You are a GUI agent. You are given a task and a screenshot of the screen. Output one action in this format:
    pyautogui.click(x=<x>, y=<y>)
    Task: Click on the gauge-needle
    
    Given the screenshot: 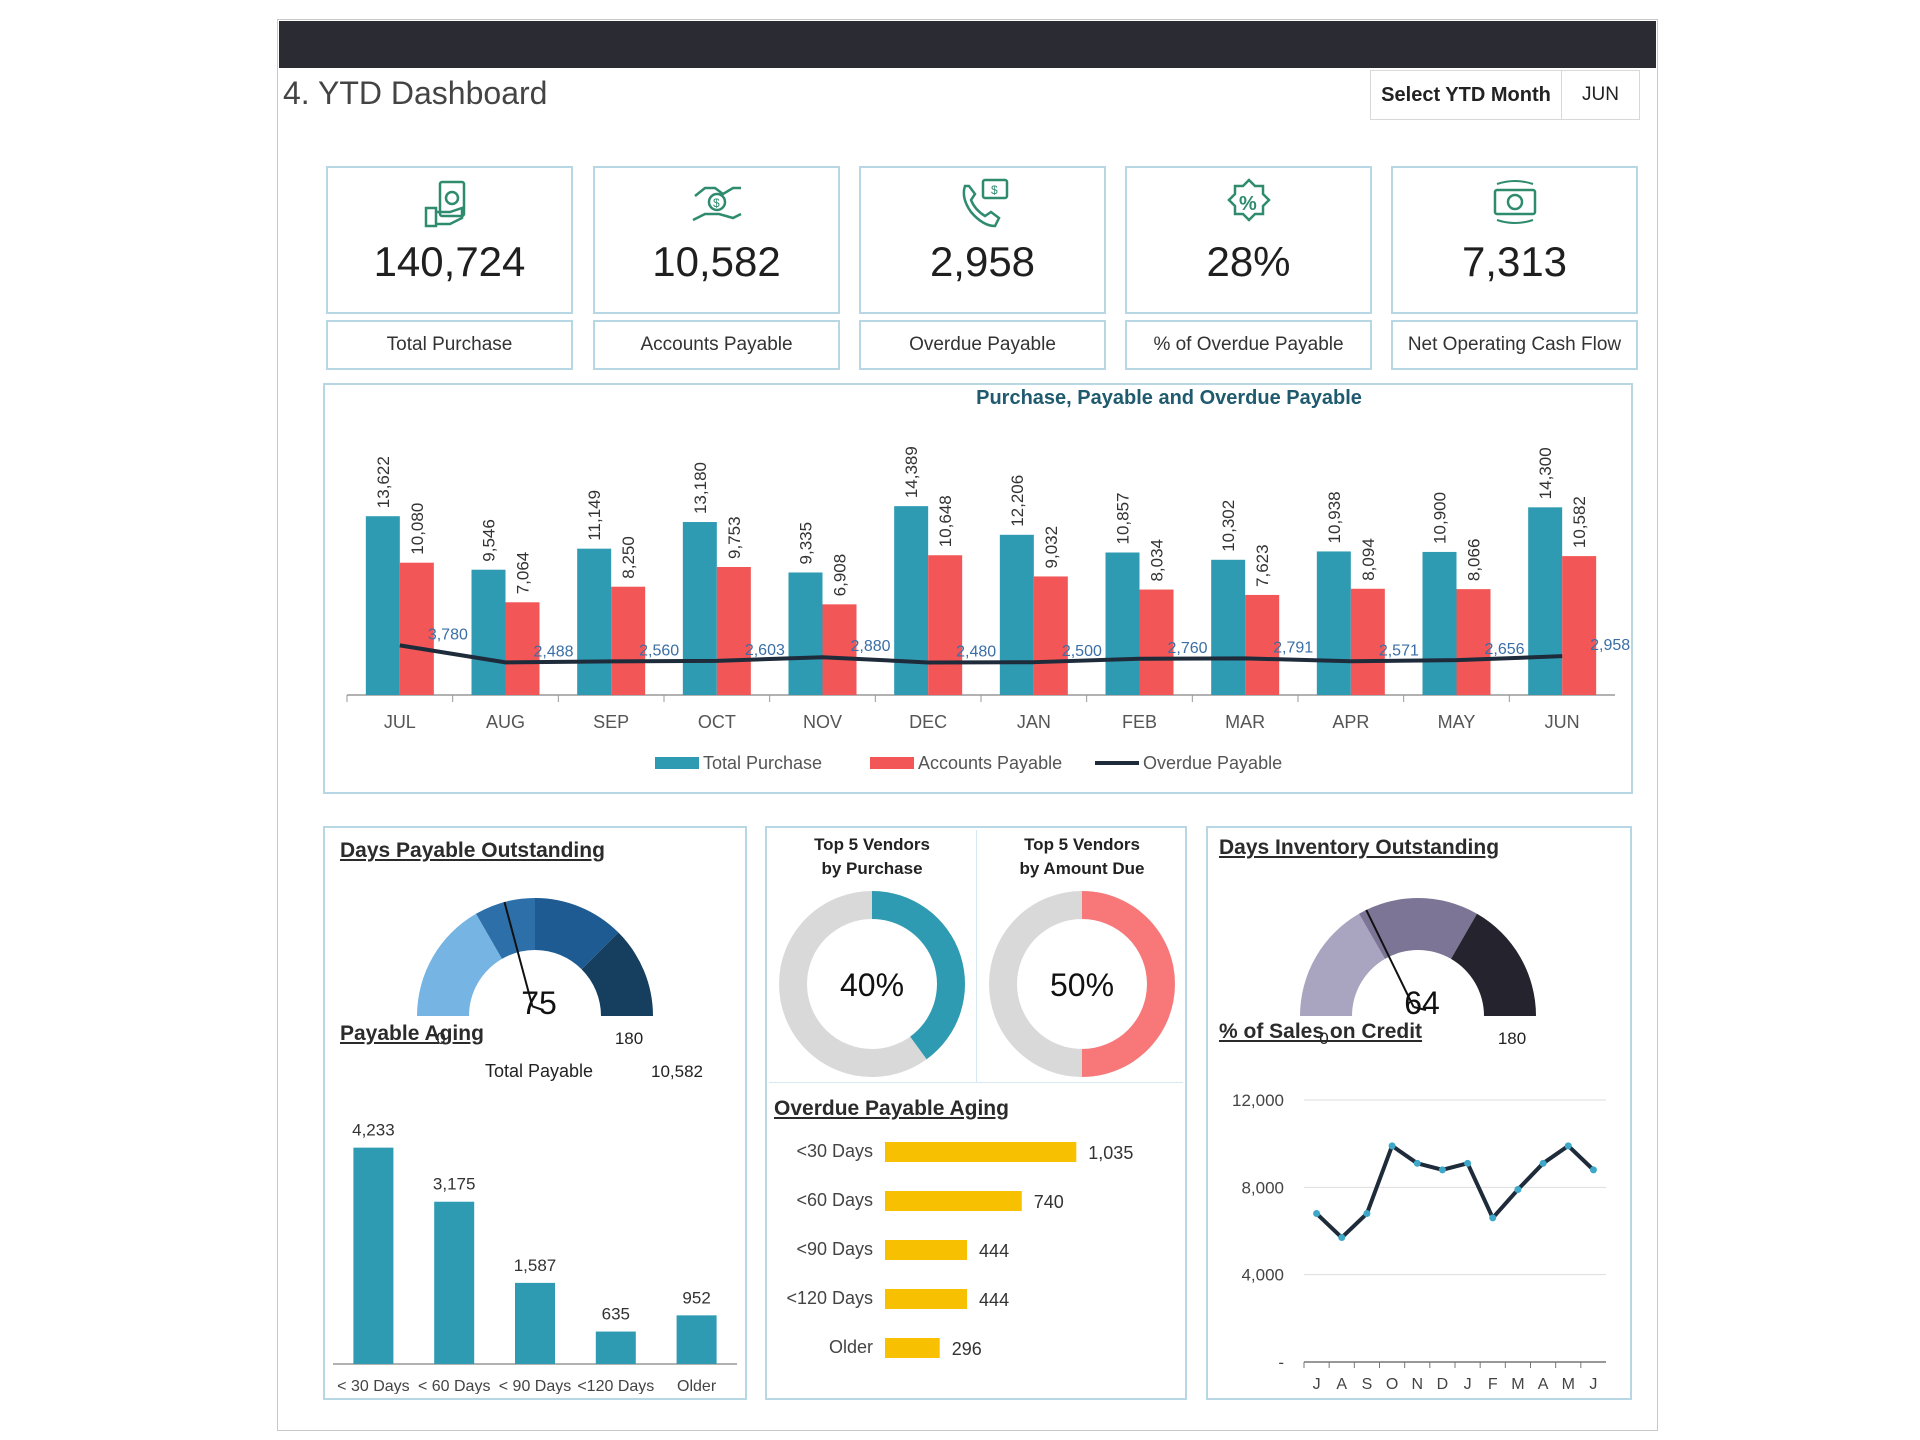 What is the action you would take?
    pyautogui.click(x=518, y=954)
    